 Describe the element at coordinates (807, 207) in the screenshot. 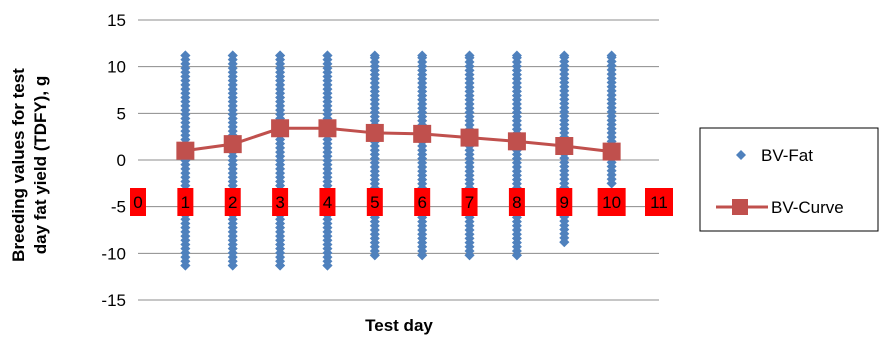

I see `legend-bv-curve-label: BV-Curve` at that location.